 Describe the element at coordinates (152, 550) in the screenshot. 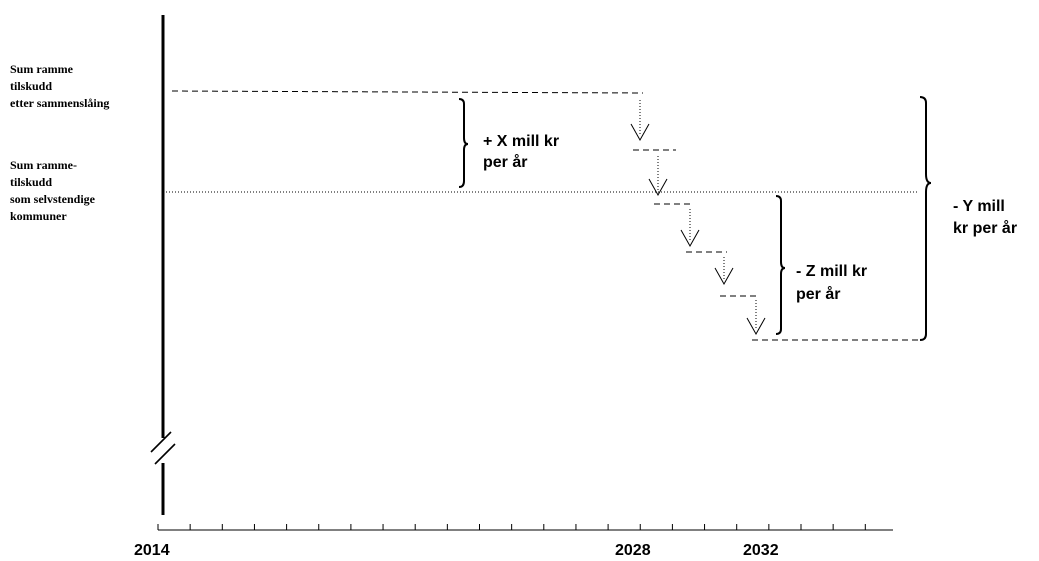

I see `year-label-2014: 2014` at that location.